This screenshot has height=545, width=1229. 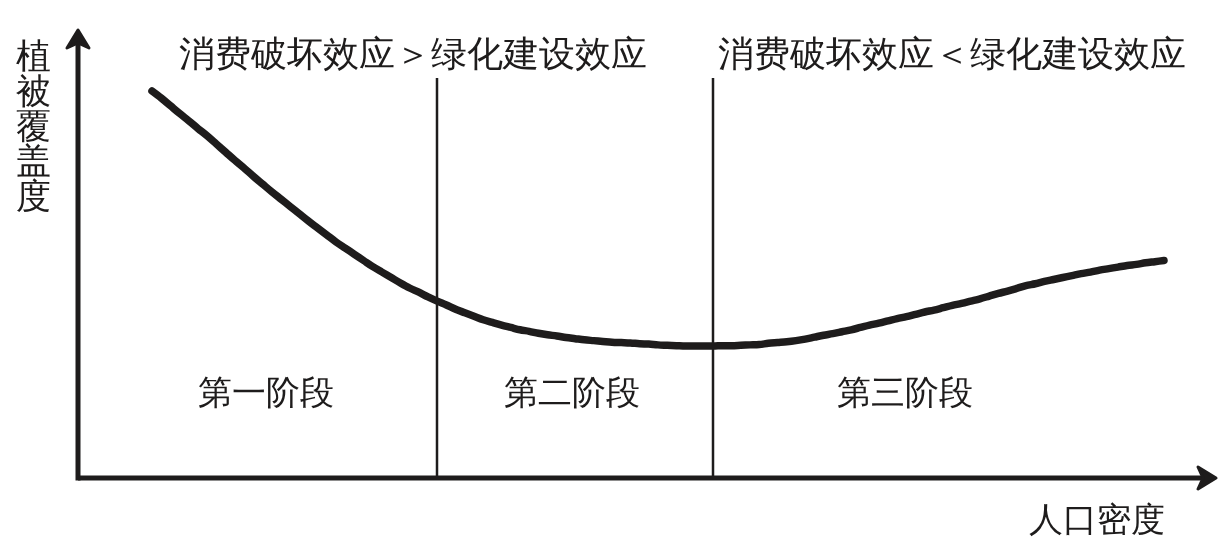 What do you see at coordinates (33, 126) in the screenshot?
I see `y-axis-title: 植被覆盖度` at bounding box center [33, 126].